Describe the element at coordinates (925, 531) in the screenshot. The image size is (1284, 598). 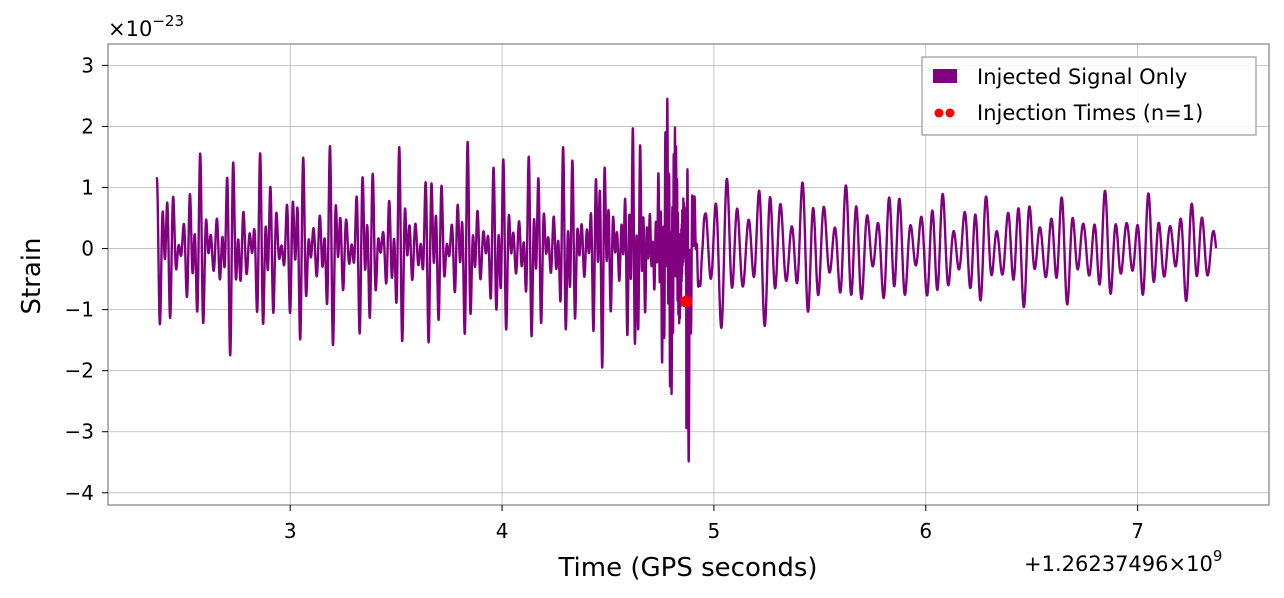
I see `x-tick-label: 6` at that location.